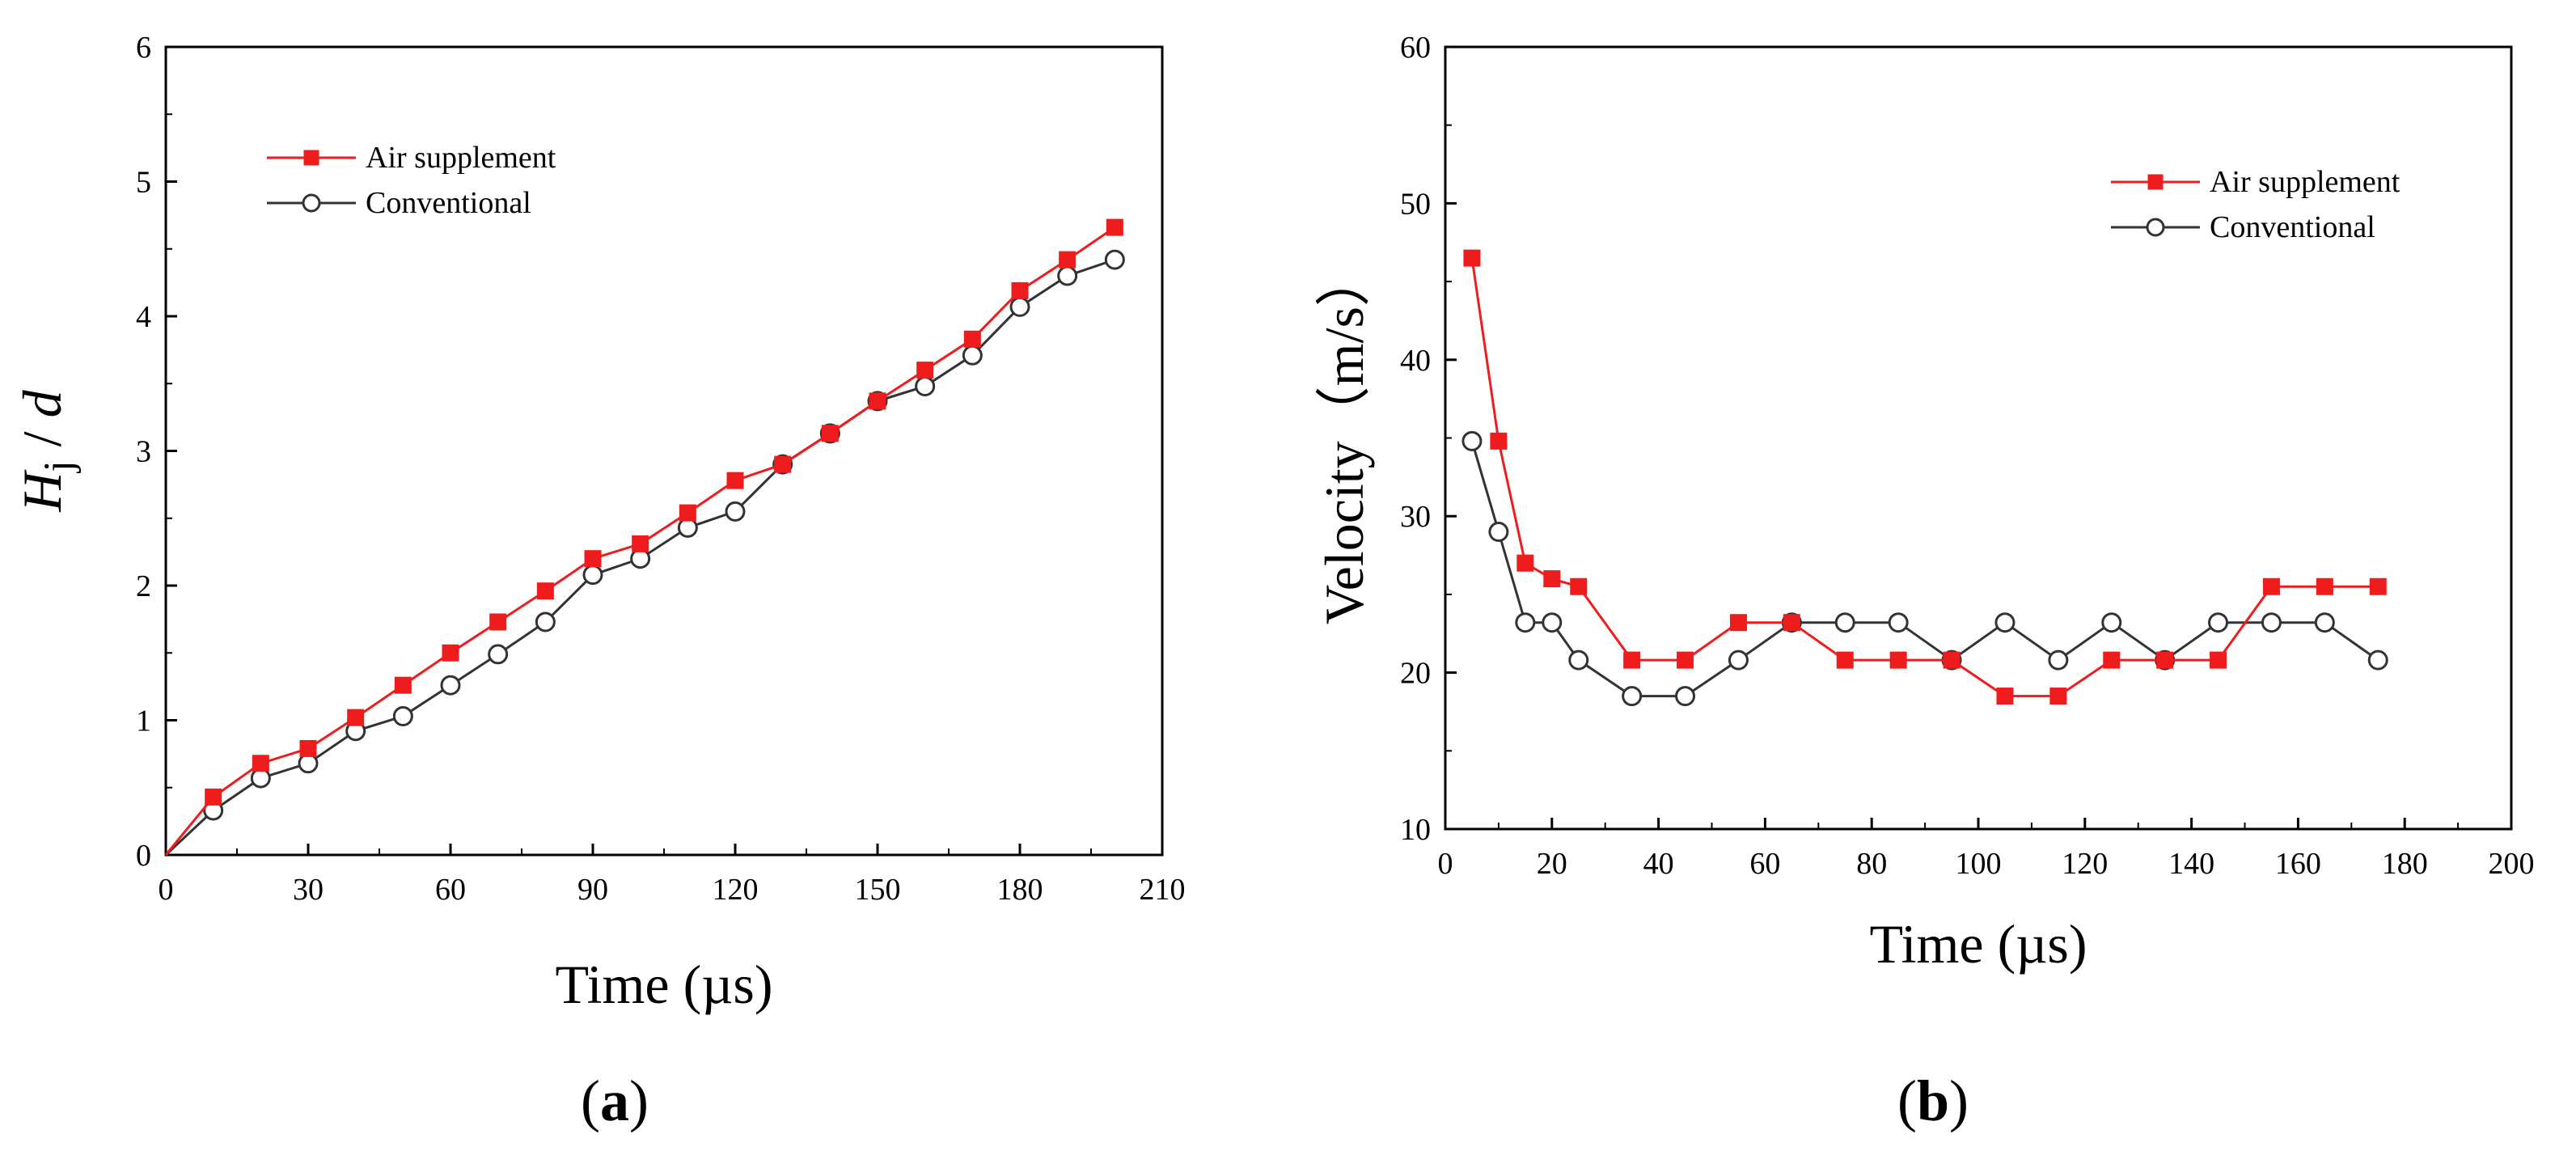  I want to click on panel-b-y-tick-label: 60, so click(1416, 48).